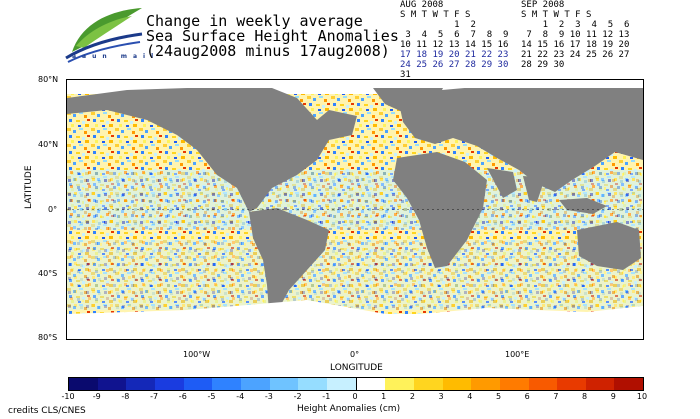  I want to click on calendar-sep-row: 14 15 16 17 18 19 20, so click(575, 45).